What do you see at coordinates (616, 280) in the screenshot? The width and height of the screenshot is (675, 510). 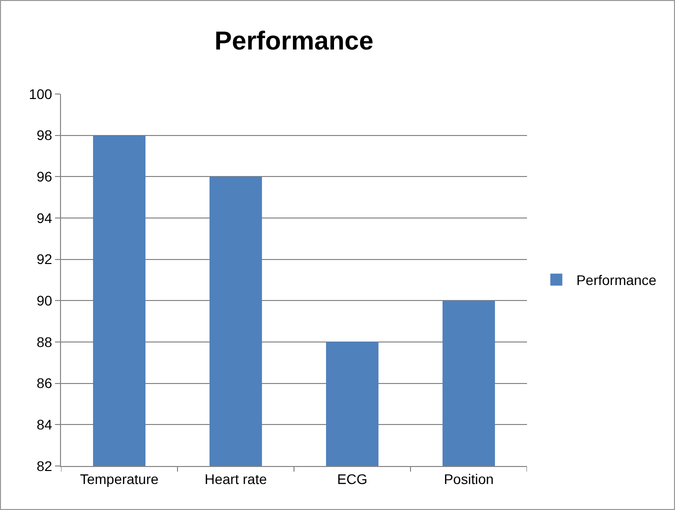 I see `legend-label: Performance` at bounding box center [616, 280].